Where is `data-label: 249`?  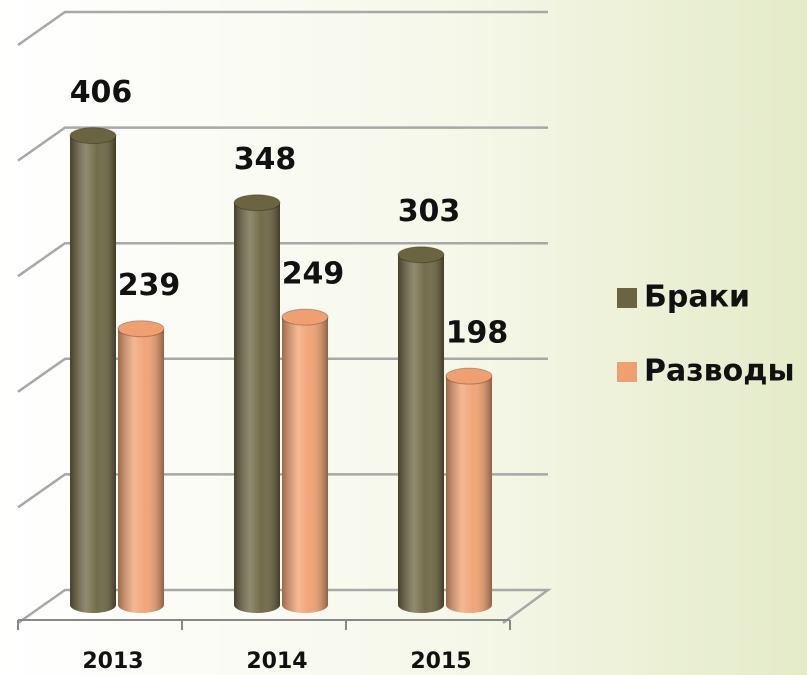 data-label: 249 is located at coordinates (313, 274).